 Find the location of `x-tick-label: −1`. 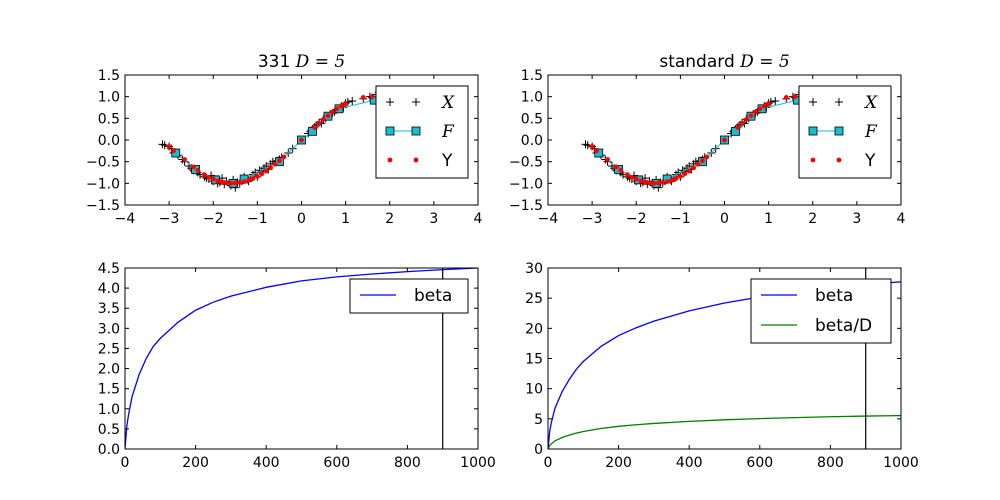

x-tick-label: −1 is located at coordinates (680, 219).